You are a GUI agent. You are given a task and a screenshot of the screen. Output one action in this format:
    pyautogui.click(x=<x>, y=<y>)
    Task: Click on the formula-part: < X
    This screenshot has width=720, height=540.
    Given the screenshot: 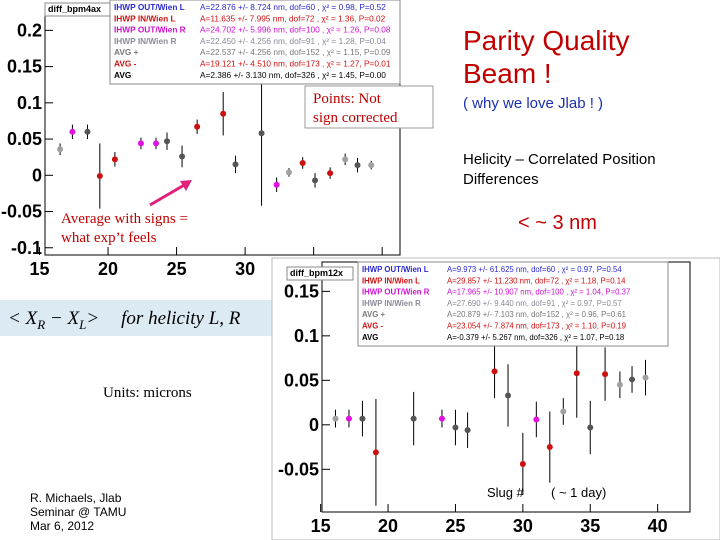 What is the action you would take?
    pyautogui.click(x=23, y=318)
    